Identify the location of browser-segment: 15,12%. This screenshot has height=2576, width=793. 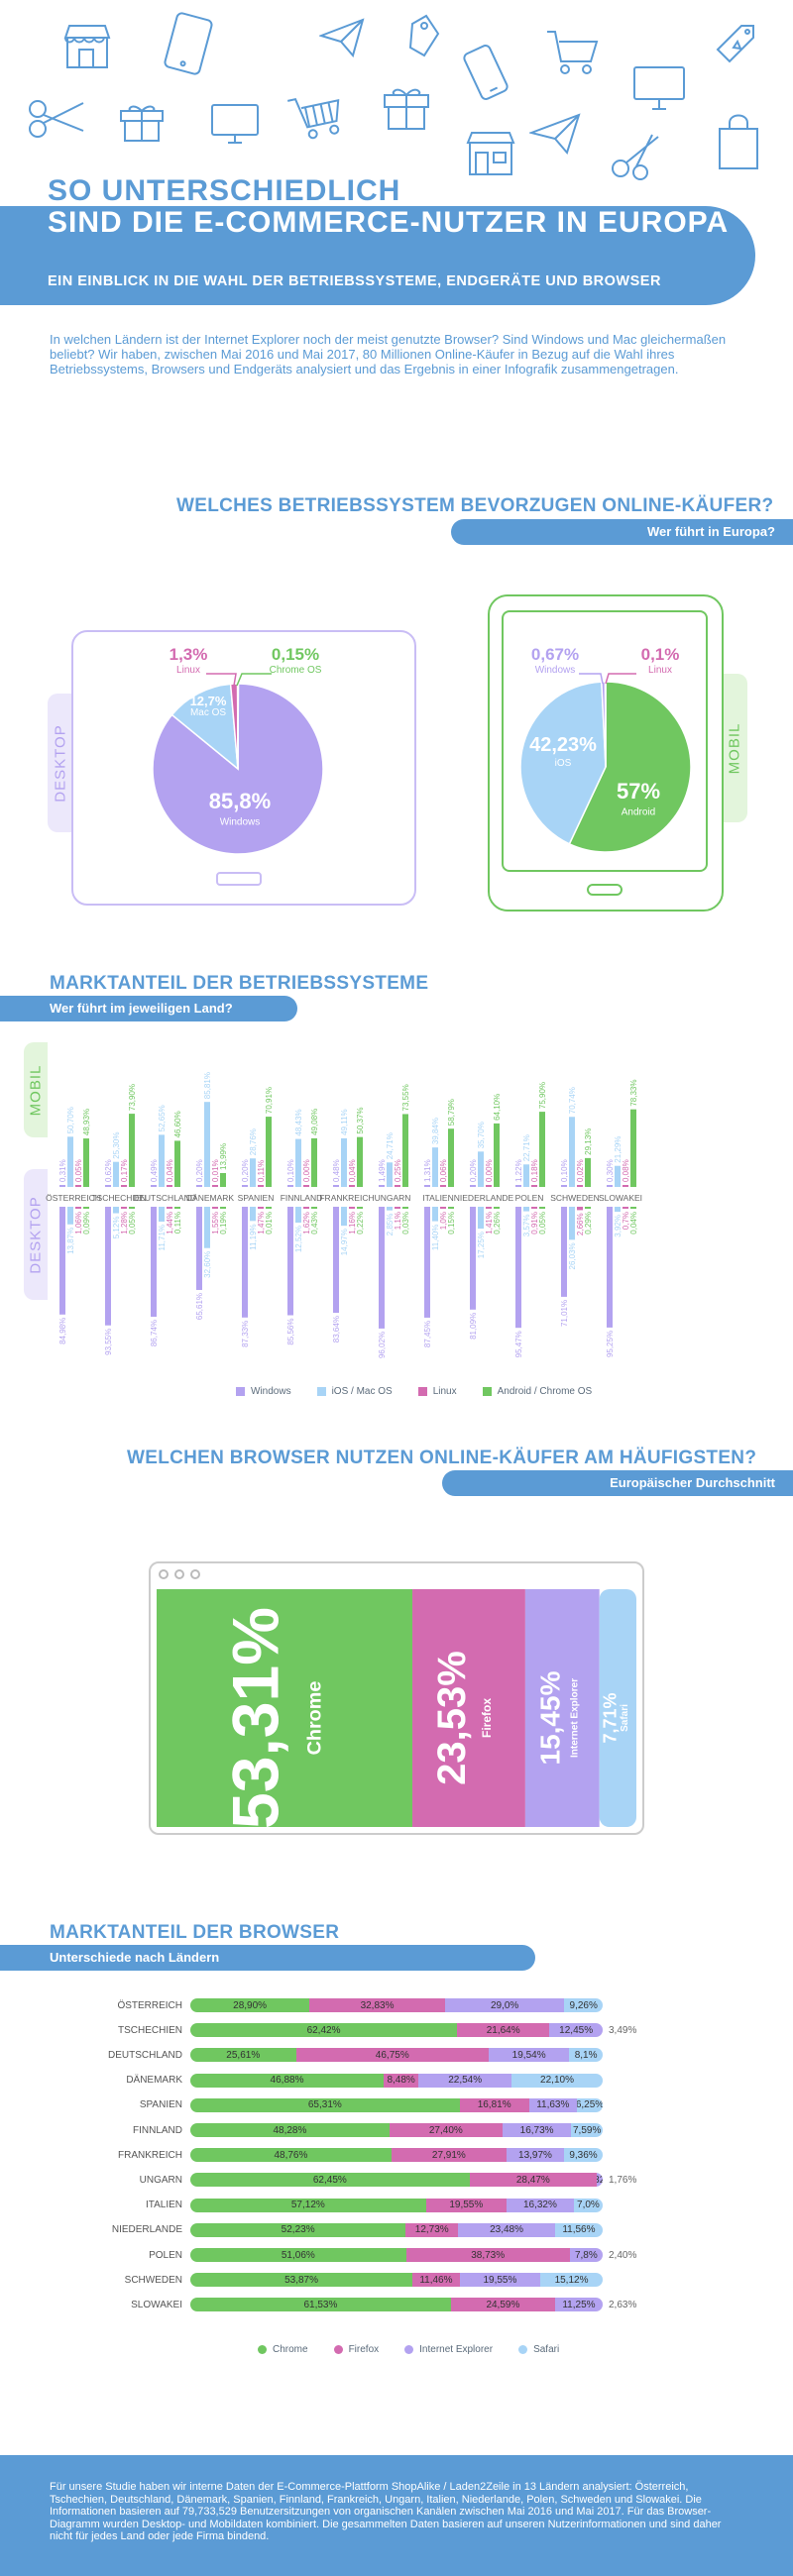
(571, 2281).